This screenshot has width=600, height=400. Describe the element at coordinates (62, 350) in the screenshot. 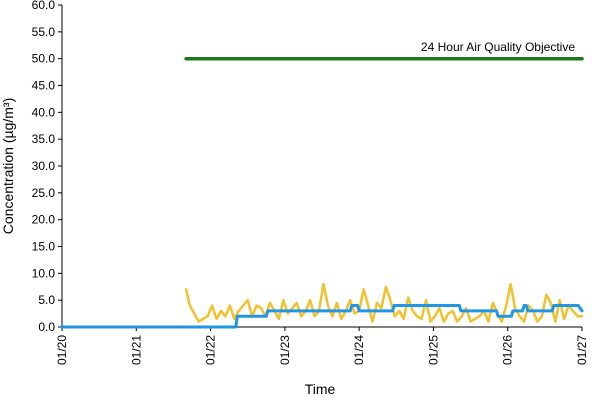

I see `x-tick-label: 01/20` at that location.